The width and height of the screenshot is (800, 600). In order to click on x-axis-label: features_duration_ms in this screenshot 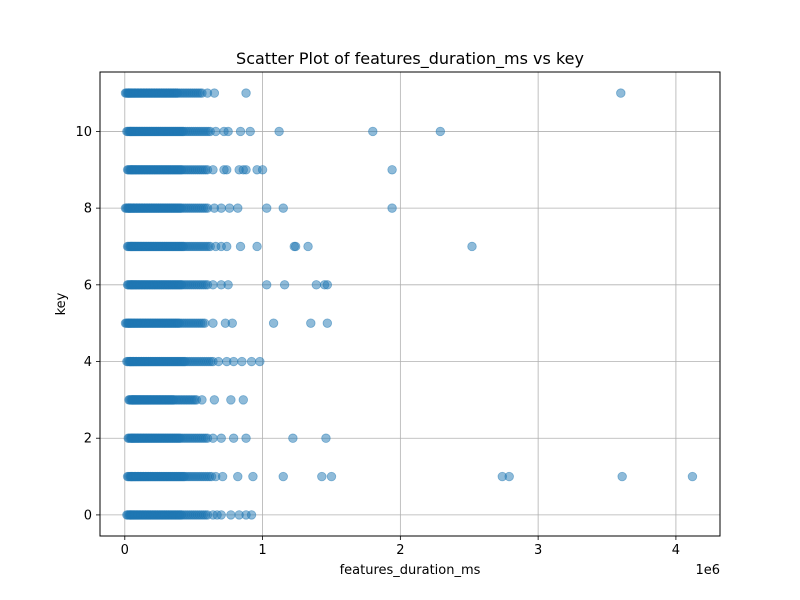, I will do `click(410, 570)`.